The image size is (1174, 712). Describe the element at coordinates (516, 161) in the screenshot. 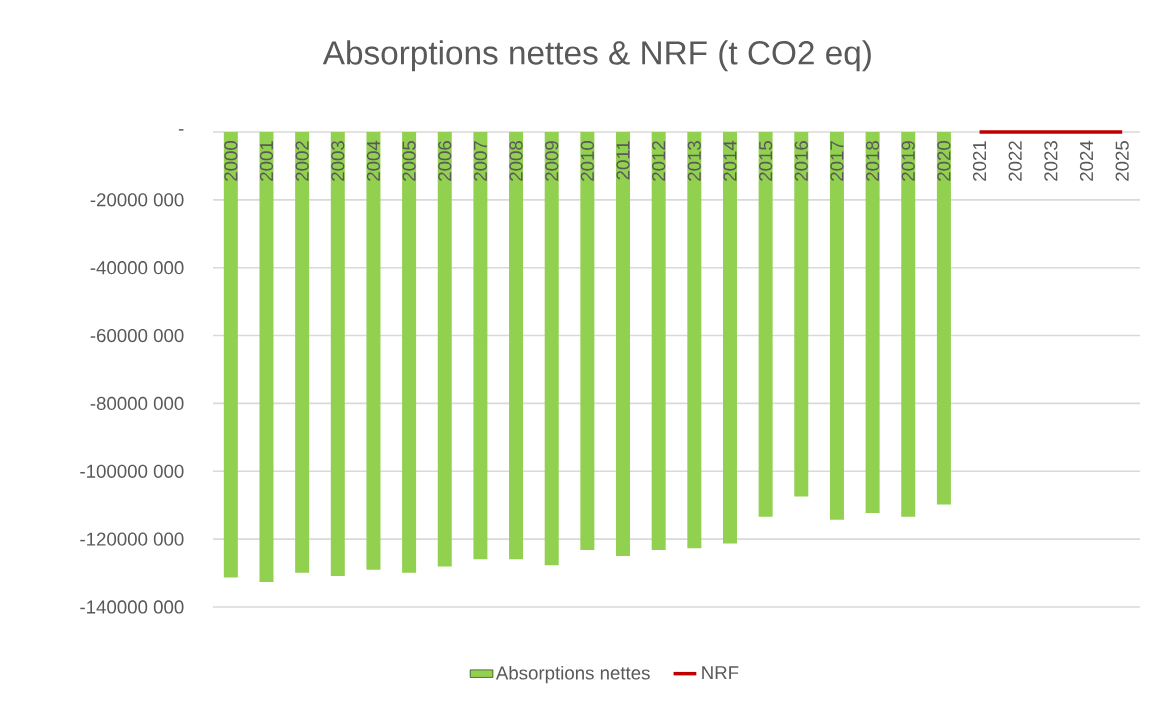

I see `x-tick-label: 2008` at that location.